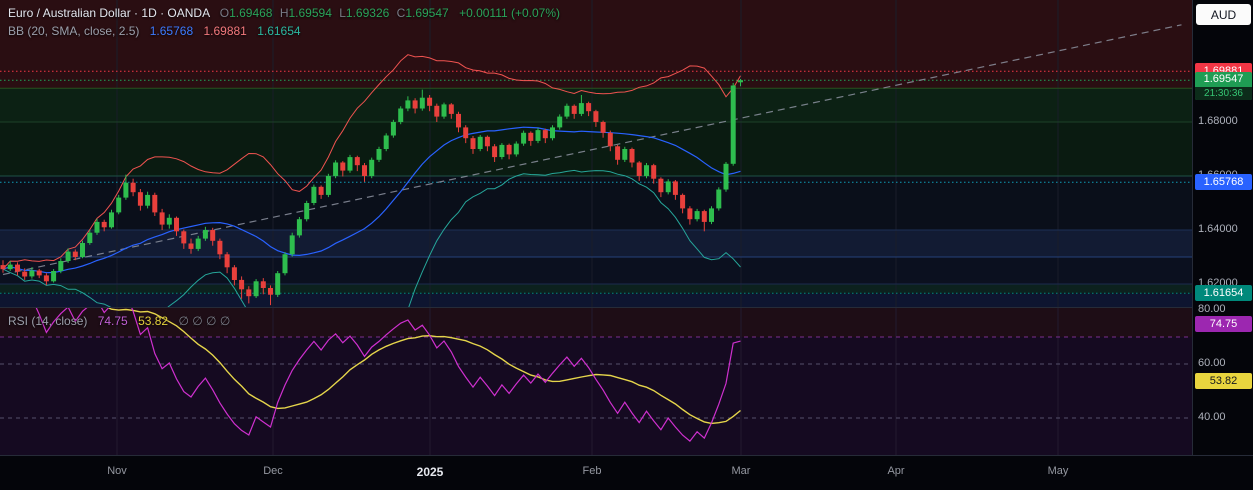 Image resolution: width=1253 pixels, height=490 pixels. I want to click on price-axis-label: 1.64000, so click(1218, 229).